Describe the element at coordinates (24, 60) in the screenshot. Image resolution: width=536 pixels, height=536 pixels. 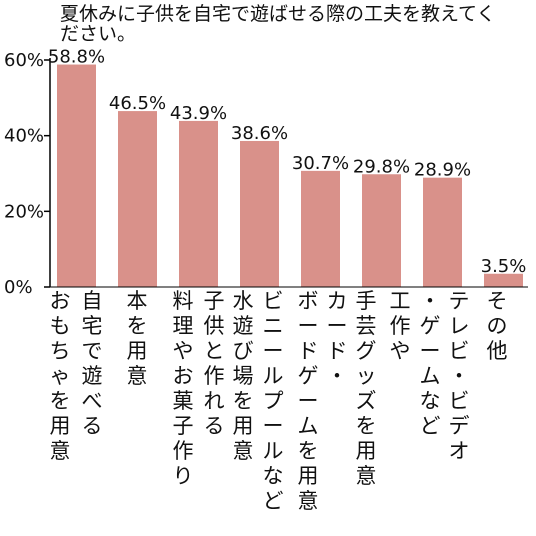
I see `y-tick-label: 60%` at that location.